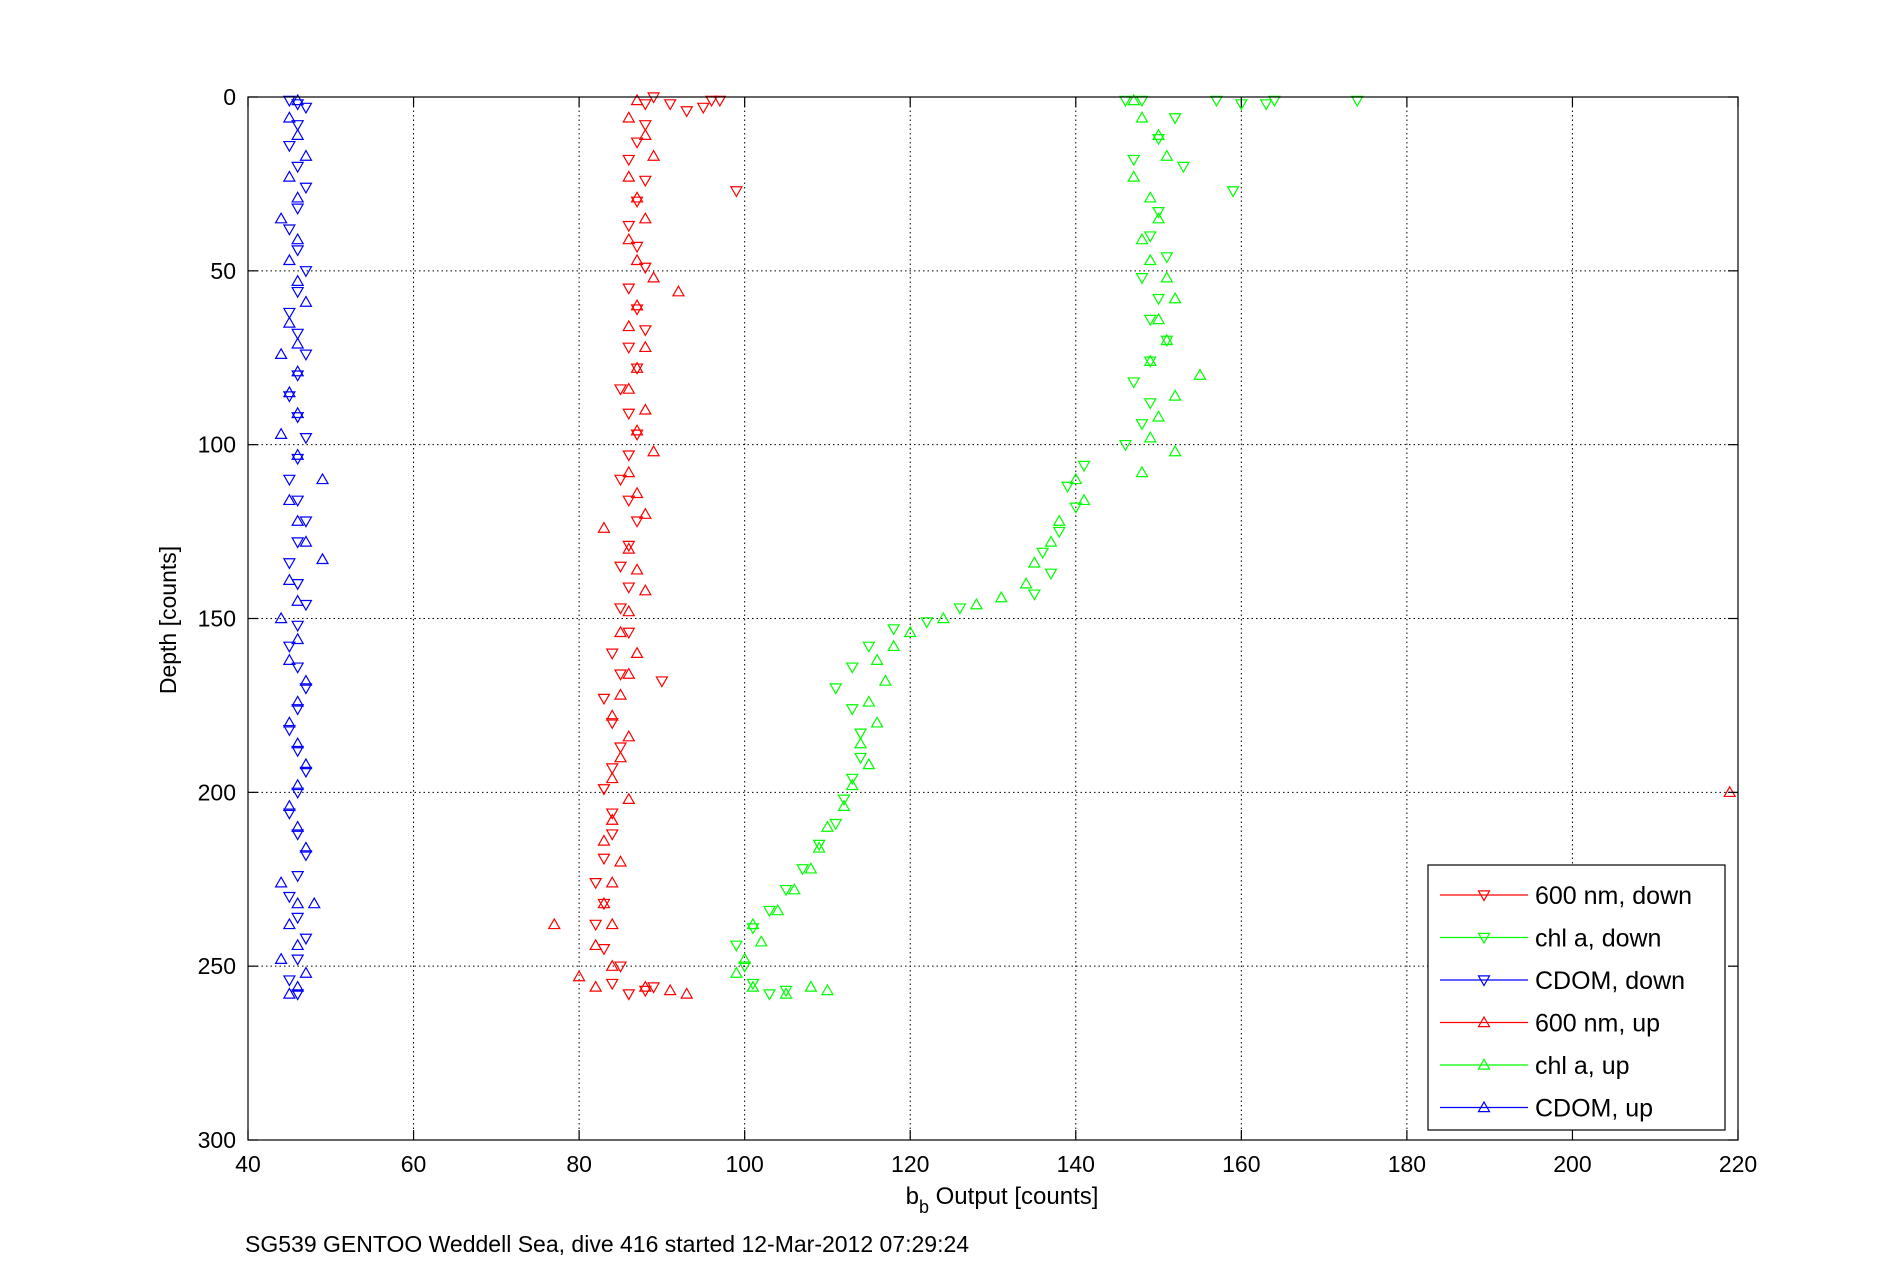 The height and width of the screenshot is (1267, 1891). Describe the element at coordinates (1610, 981) in the screenshot. I see `legend-entry-label: CDOM, down` at that location.